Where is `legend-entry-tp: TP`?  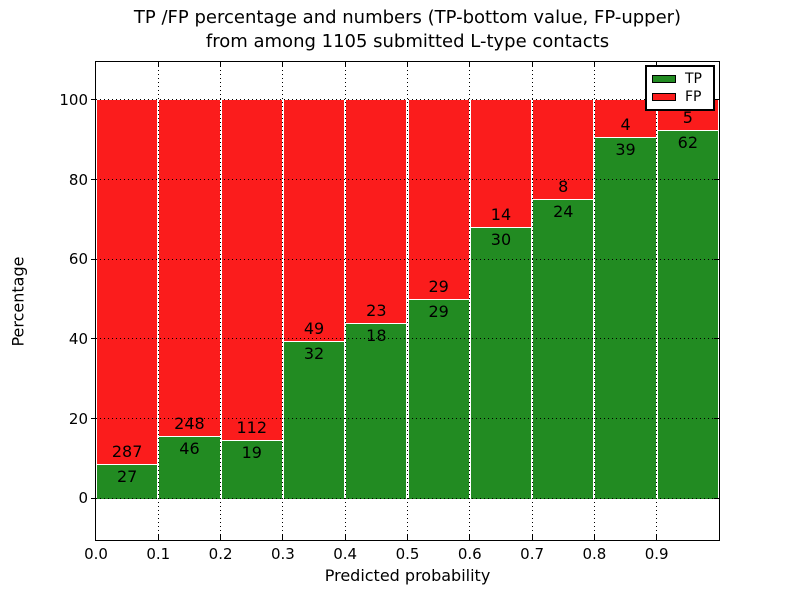
legend-entry-tp: TP is located at coordinates (680, 79).